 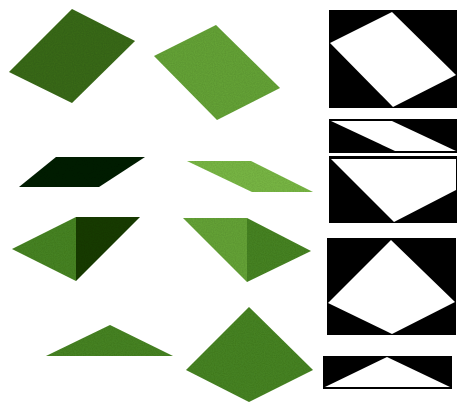 I want to click on tile-ridge-light-right-face, so click(x=279, y=250).